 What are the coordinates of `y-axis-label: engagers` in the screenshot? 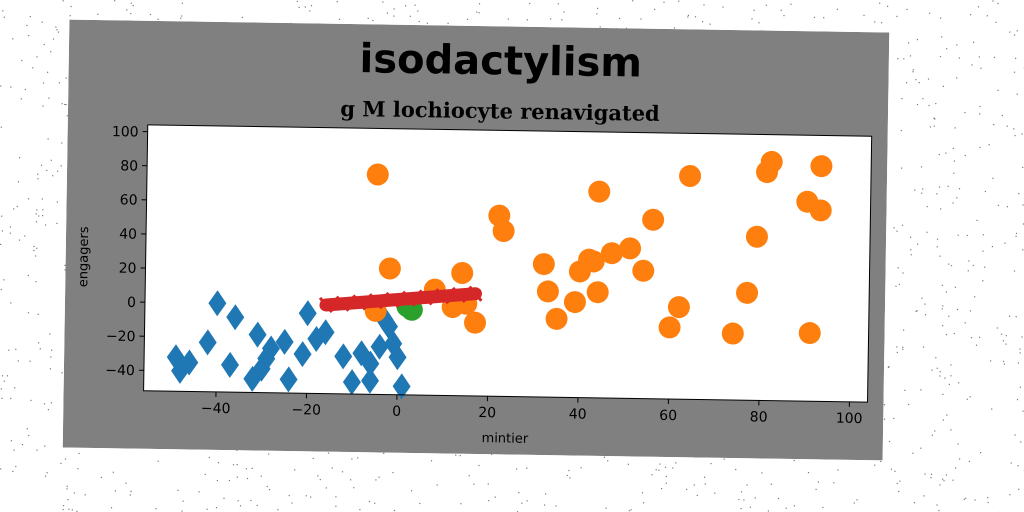 It's located at (84, 256).